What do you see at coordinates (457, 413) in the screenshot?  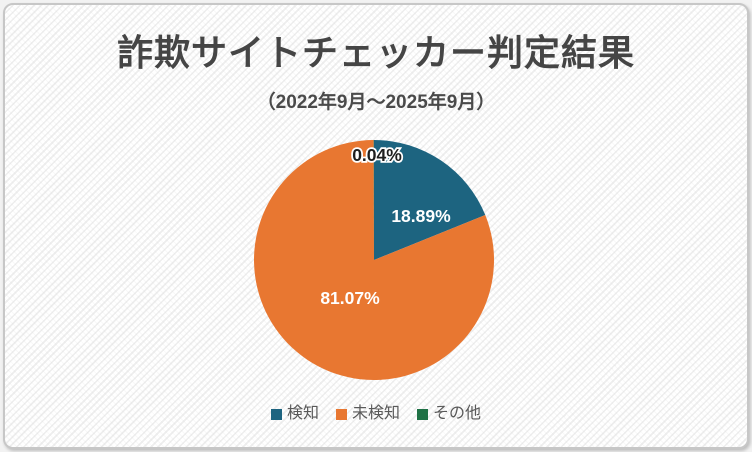 I see `legend-label: その他` at bounding box center [457, 413].